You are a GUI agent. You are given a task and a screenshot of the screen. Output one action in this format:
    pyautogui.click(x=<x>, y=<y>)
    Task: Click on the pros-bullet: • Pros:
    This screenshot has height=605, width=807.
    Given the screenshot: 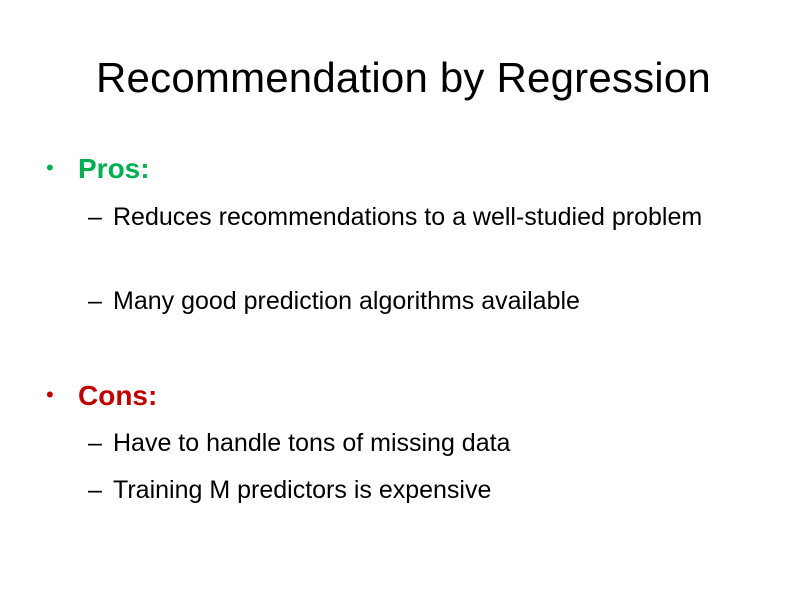 What is the action you would take?
    pyautogui.click(x=98, y=168)
    